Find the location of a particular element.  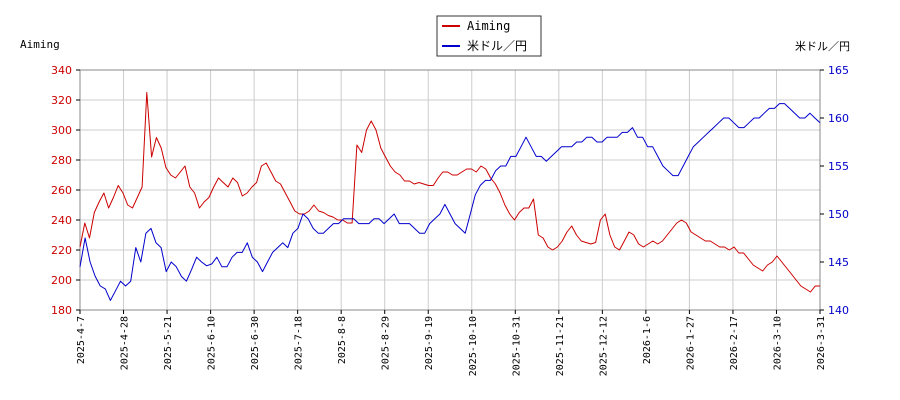

right-tick-label: 140 is located at coordinates (838, 310).